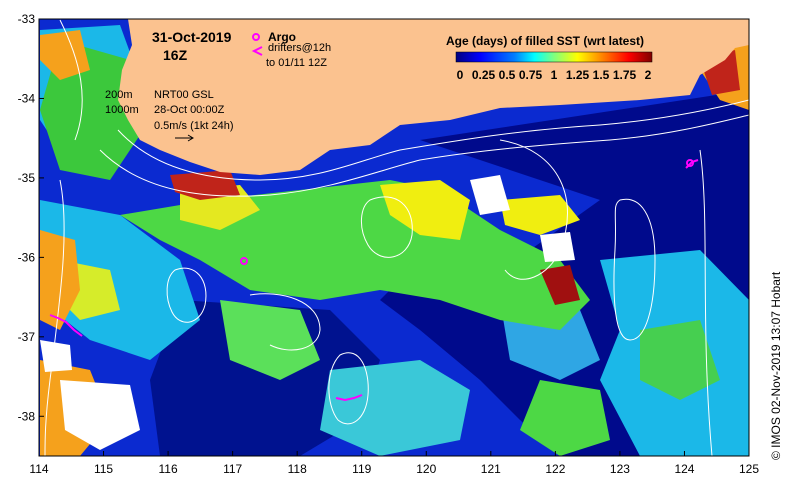 Image resolution: width=790 pixels, height=492 pixels. I want to click on x-tick-label: 115, so click(103, 469).